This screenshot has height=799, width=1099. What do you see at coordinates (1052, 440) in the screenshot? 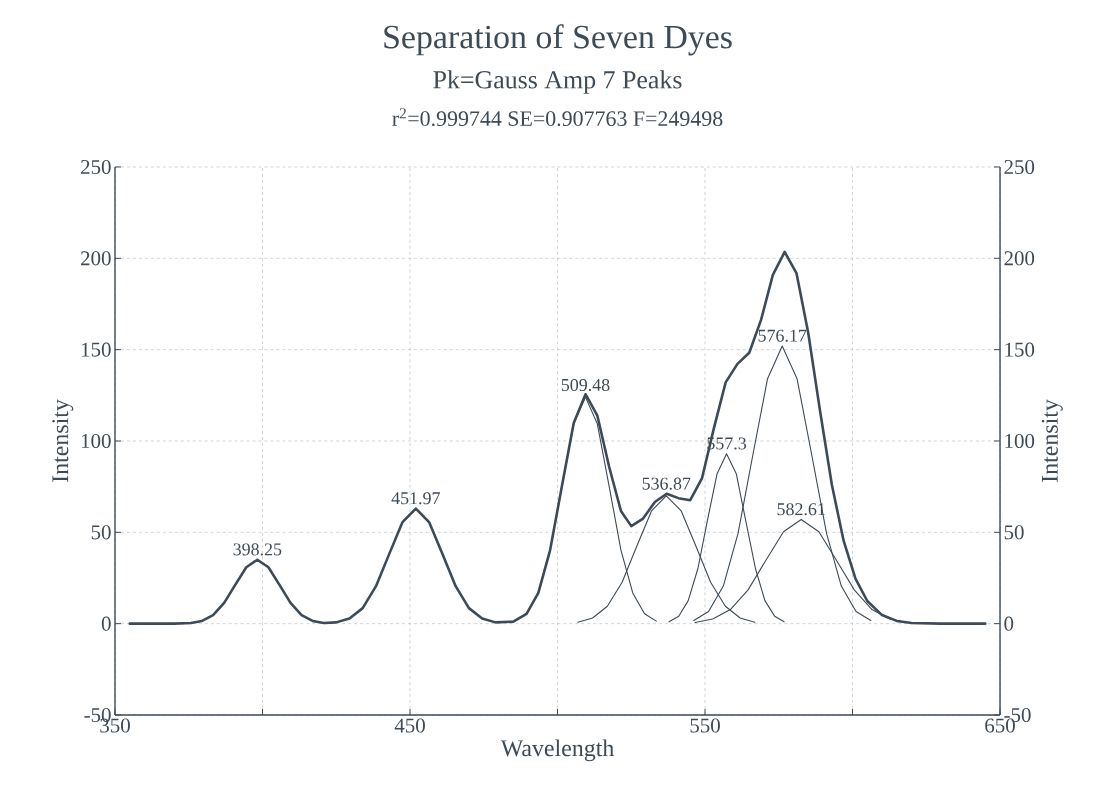
I see `y2-axis-title: Intensity` at bounding box center [1052, 440].